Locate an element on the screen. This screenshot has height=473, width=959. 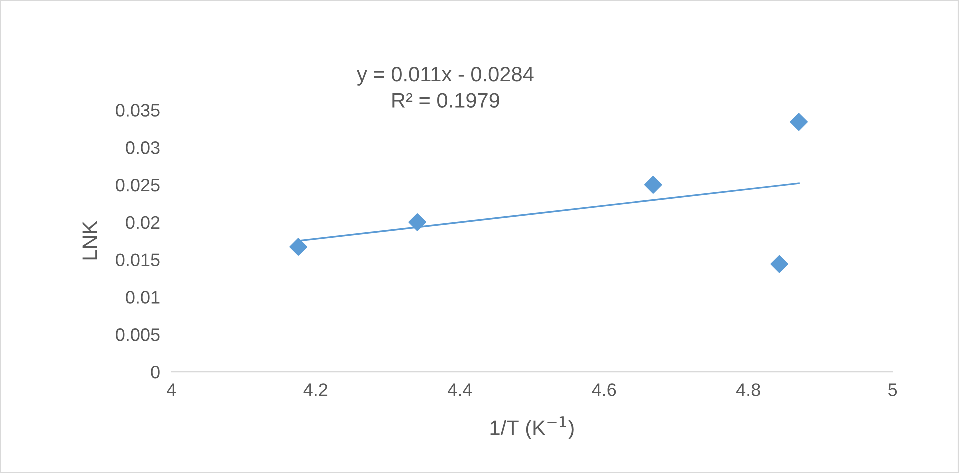
x-tick-label: 4.8 is located at coordinates (748, 390).